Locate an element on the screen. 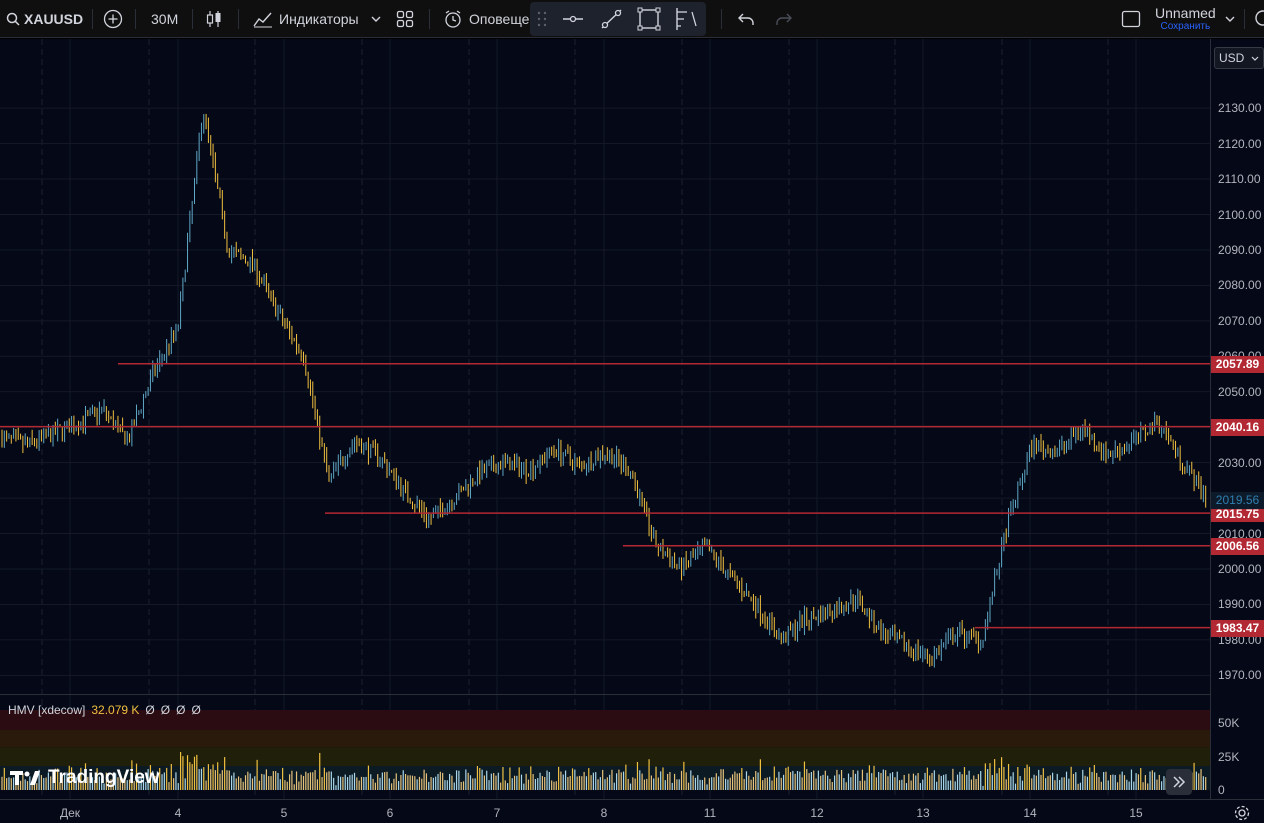  scroll-to-realtime-button is located at coordinates (1179, 782).